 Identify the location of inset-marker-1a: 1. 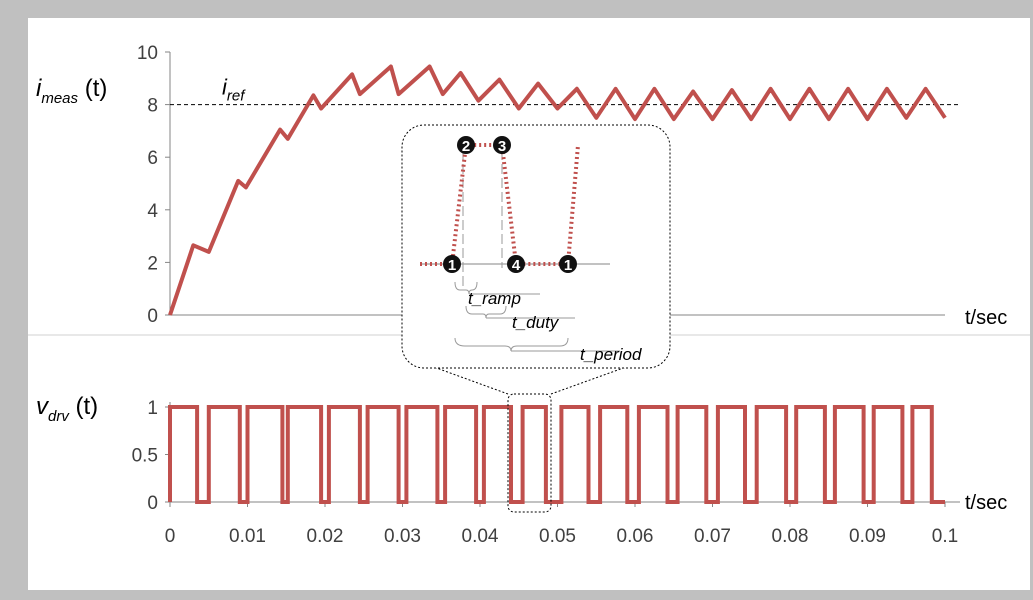
(452, 264).